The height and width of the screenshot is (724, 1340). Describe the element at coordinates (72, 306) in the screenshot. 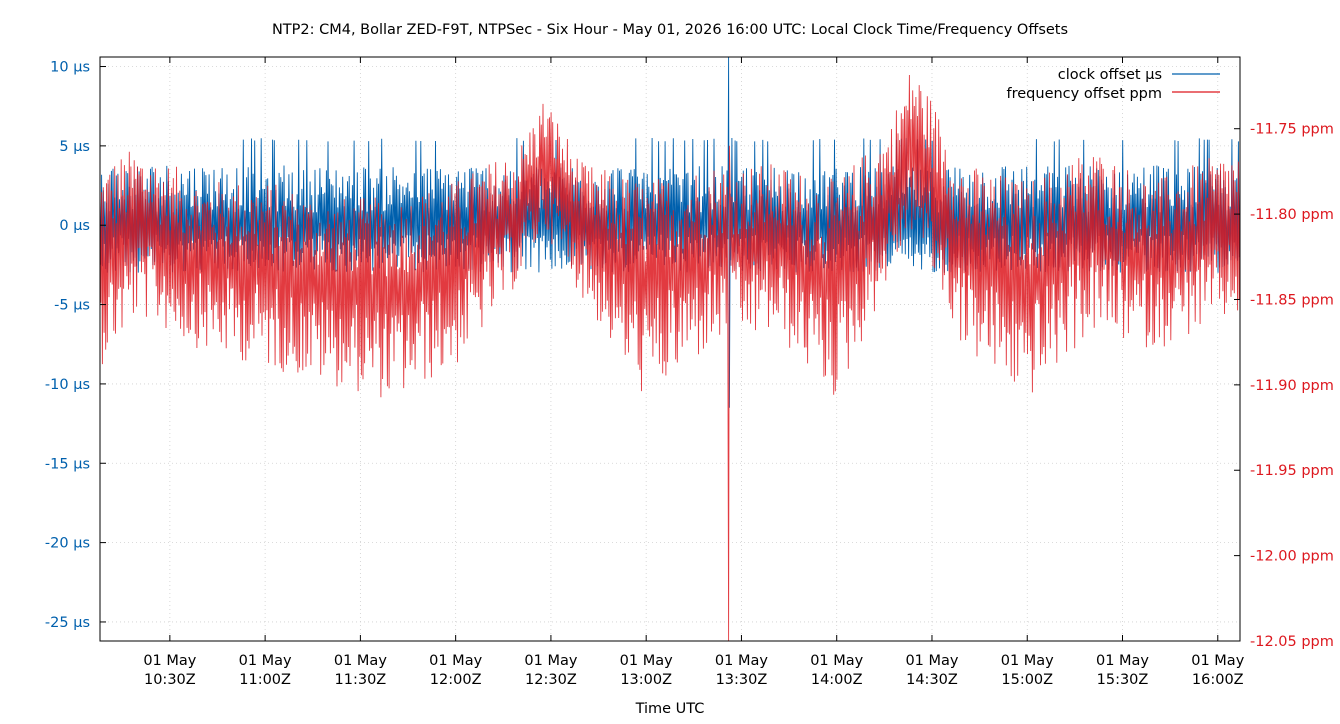

I see `y-left-tick-label: -5 µs` at that location.